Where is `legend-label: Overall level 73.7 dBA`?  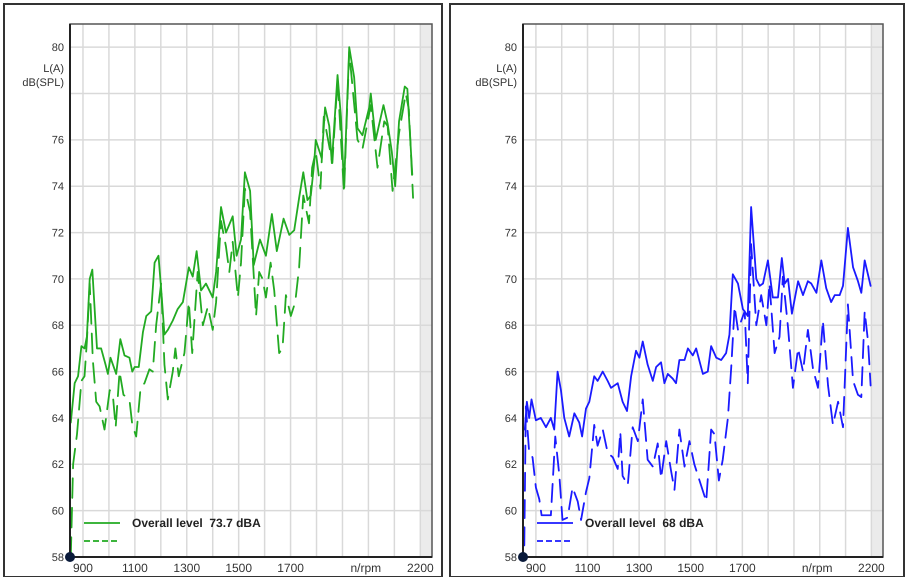
legend-label: Overall level 73.7 dBA is located at coordinates (197, 523).